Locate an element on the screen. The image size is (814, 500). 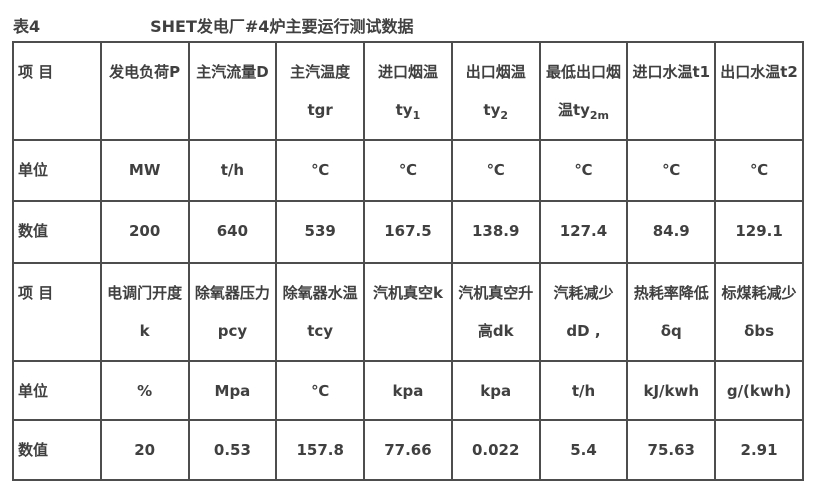
header-subscript: 1 is located at coordinates (416, 115).